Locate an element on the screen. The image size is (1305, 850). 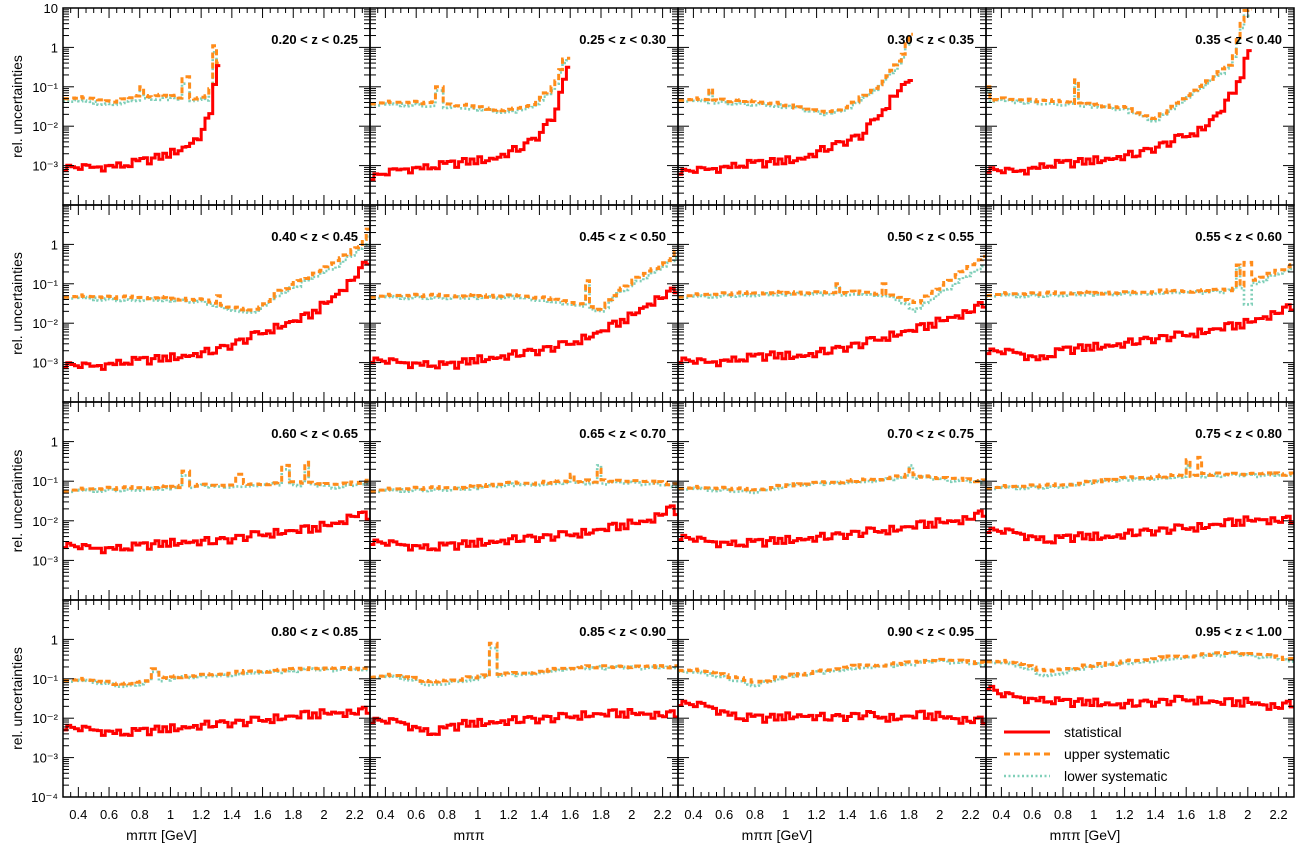
panel-label: 0.90 < z < 0.95 is located at coordinates (930, 631).